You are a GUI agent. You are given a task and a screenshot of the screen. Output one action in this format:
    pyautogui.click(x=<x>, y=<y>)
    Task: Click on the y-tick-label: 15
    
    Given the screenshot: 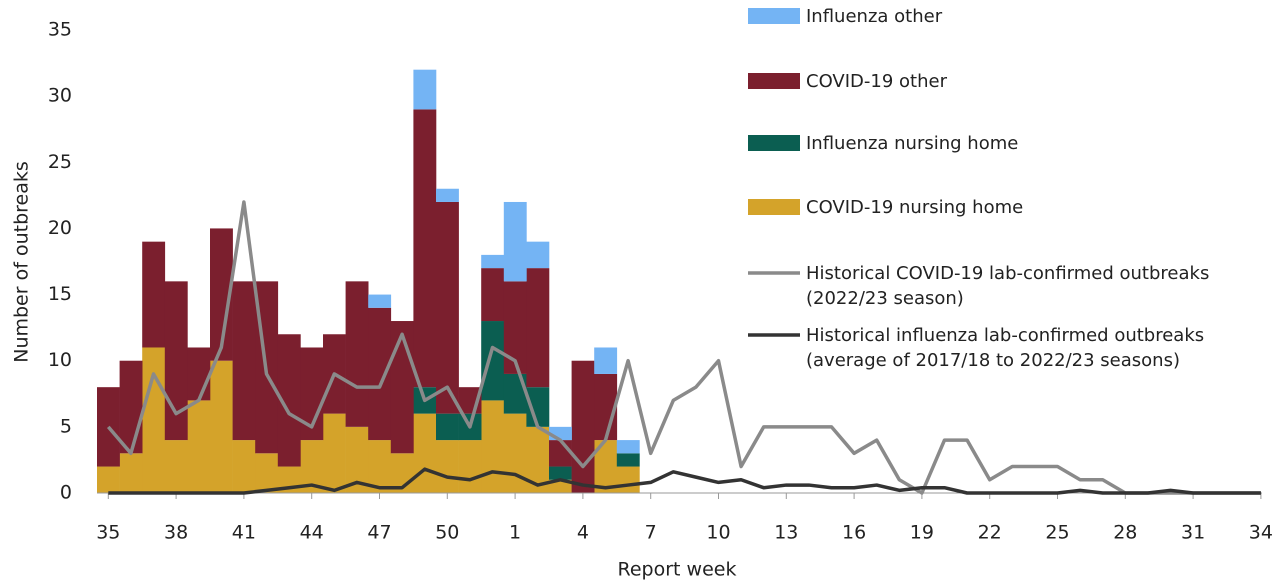 What is the action you would take?
    pyautogui.click(x=60, y=294)
    